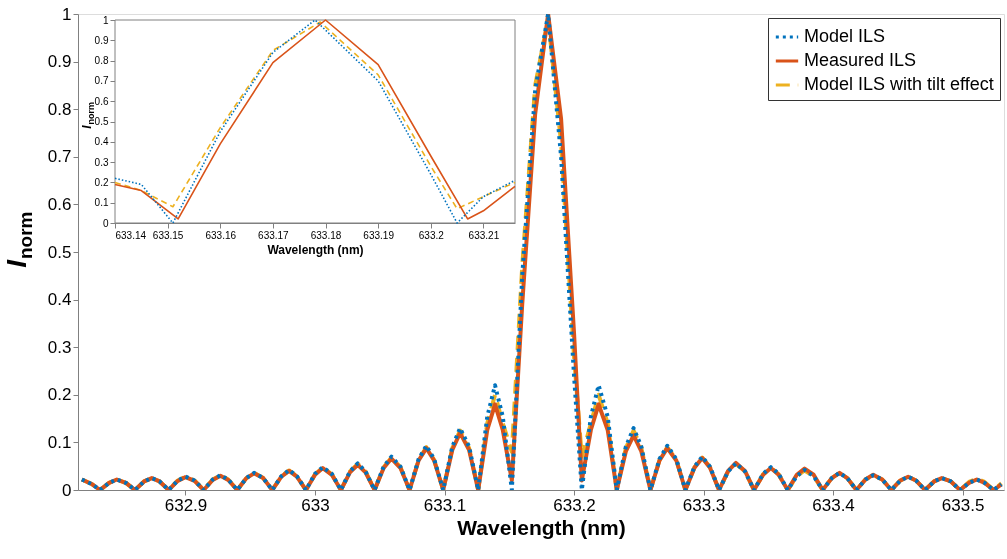 The image size is (1007, 559). I want to click on x-tick-label: 633.16, so click(221, 235).